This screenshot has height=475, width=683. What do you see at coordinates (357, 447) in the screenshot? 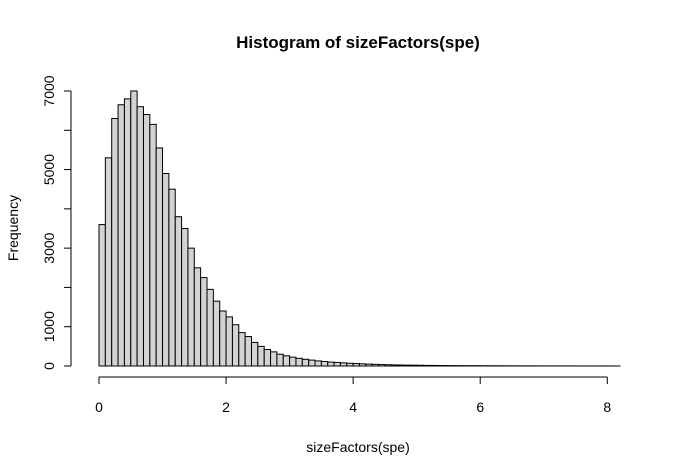
I see `x-axis-label: sizeFactors(spe)` at bounding box center [357, 447].